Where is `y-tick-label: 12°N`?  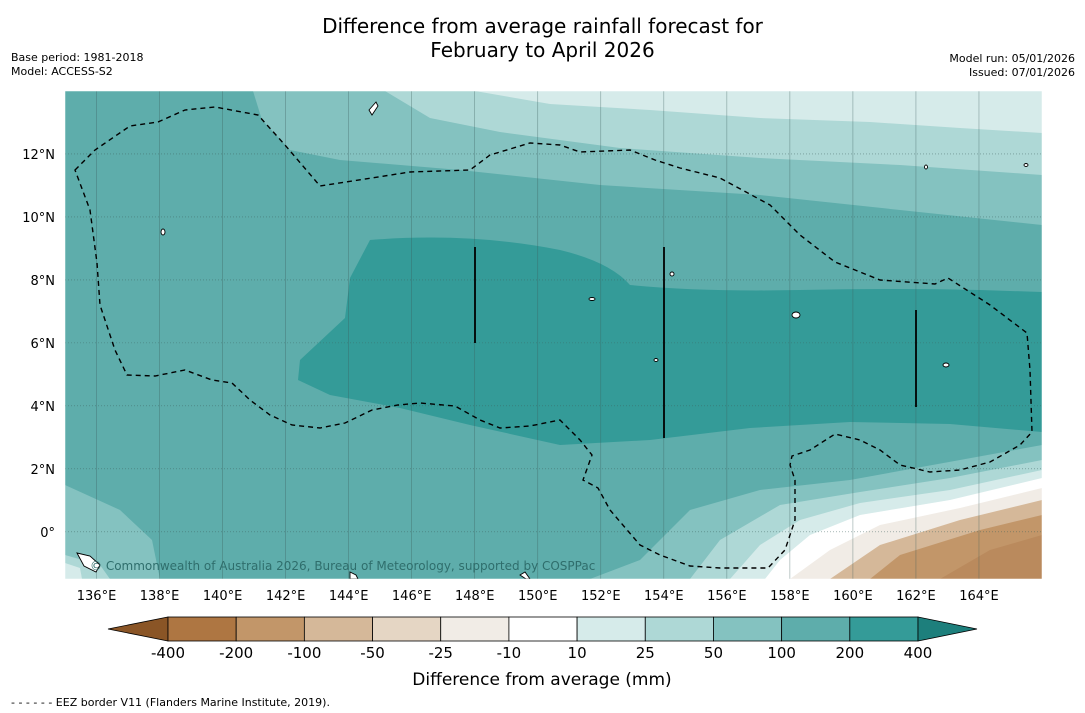
y-tick-label: 12°N is located at coordinates (38, 155).